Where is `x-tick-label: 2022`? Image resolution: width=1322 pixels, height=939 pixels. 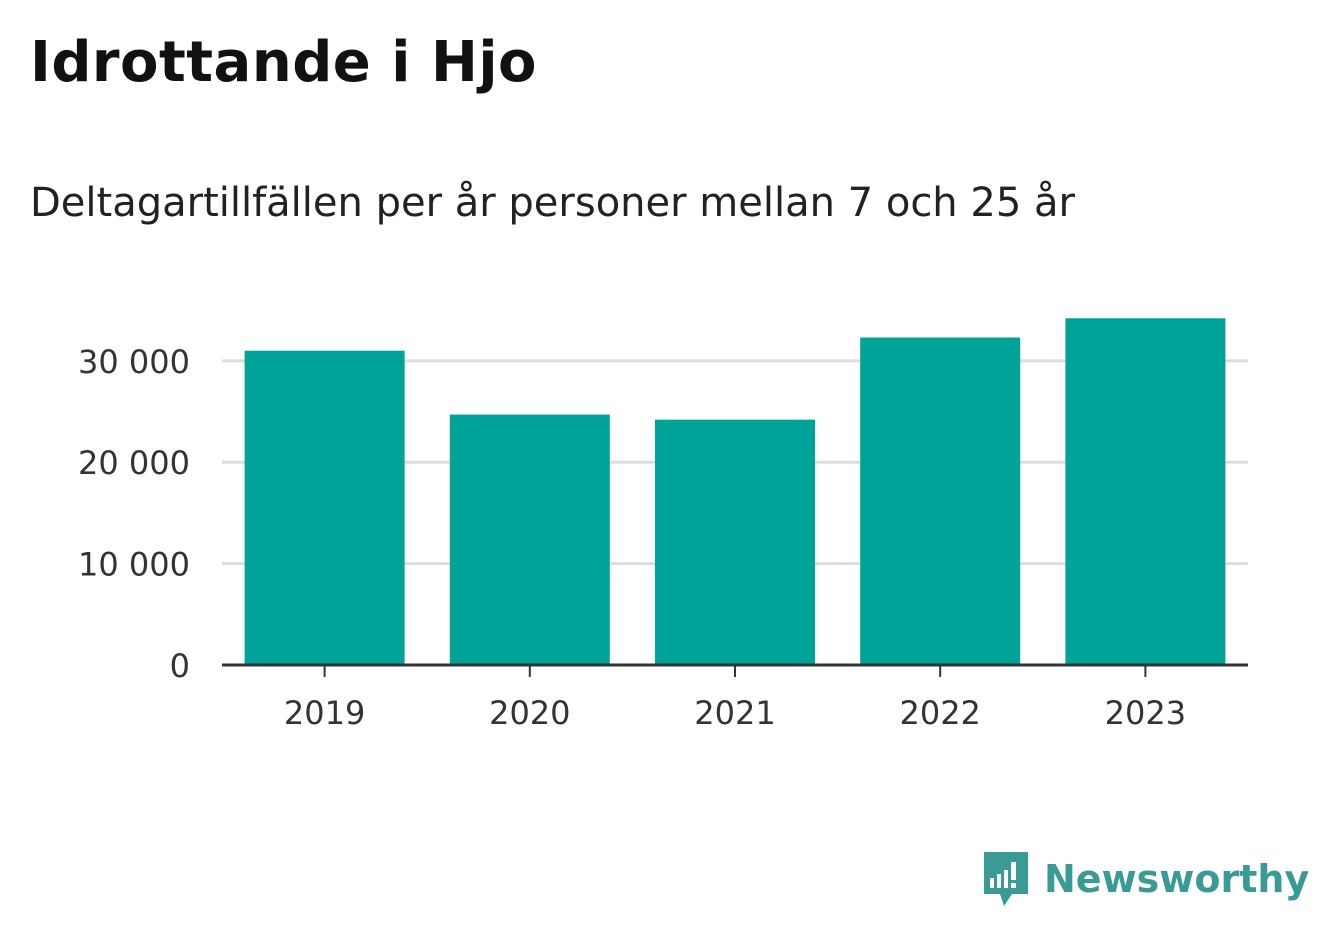
x-tick-label: 2022 is located at coordinates (939, 713).